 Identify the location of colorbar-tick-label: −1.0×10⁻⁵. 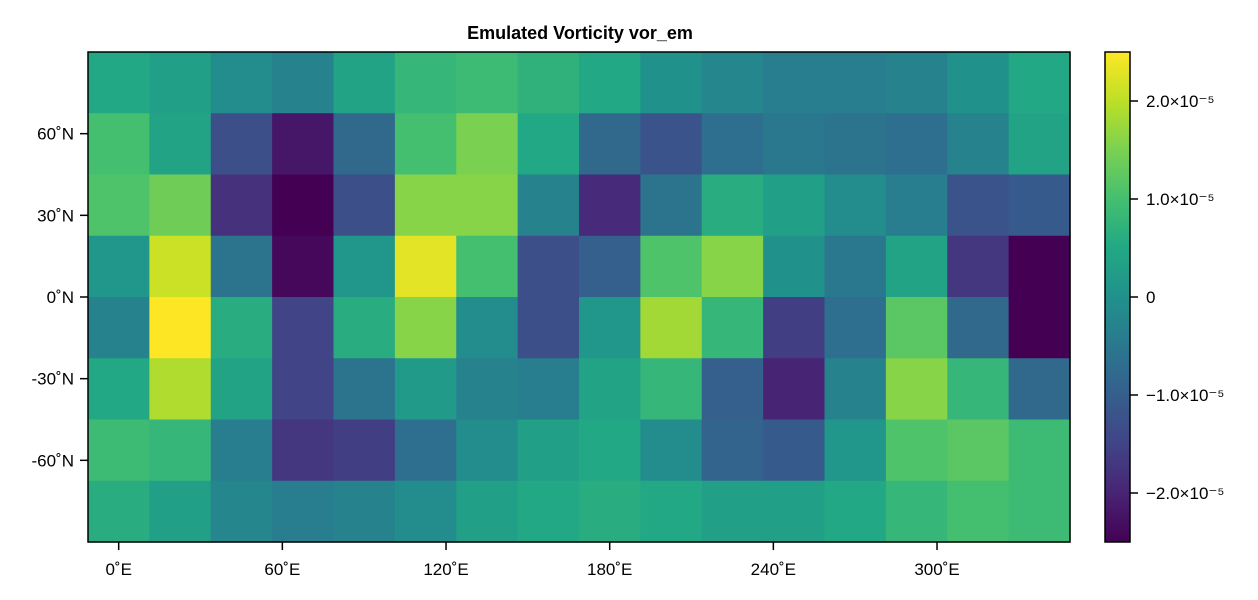
(1185, 395).